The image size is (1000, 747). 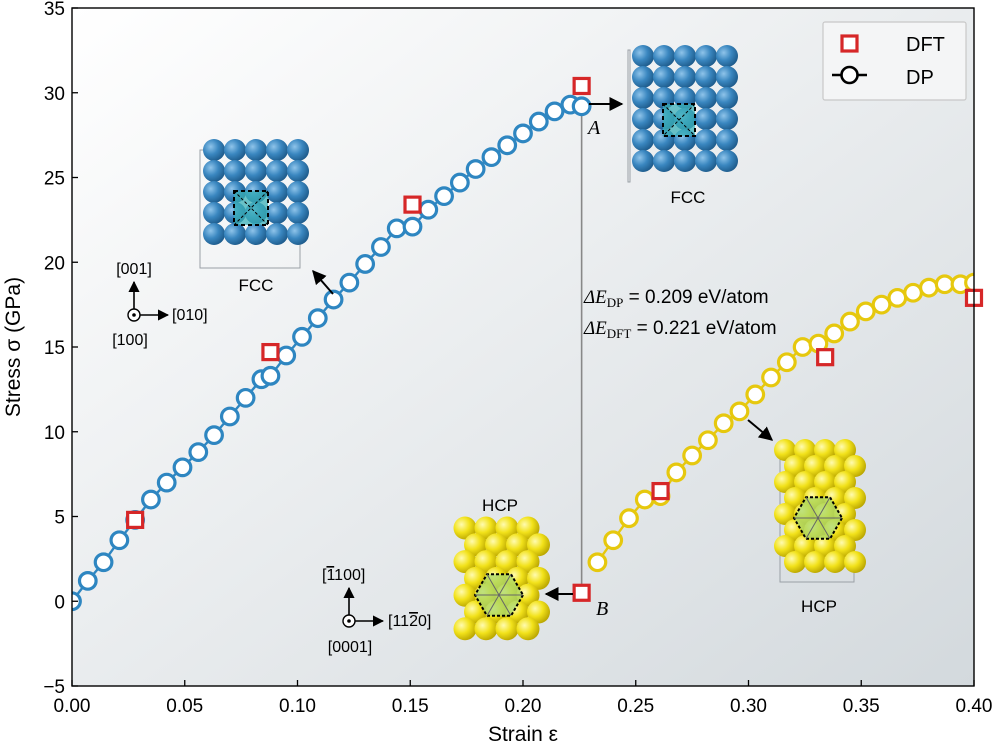 I want to click on hcp-inset-left, so click(x=501, y=578).